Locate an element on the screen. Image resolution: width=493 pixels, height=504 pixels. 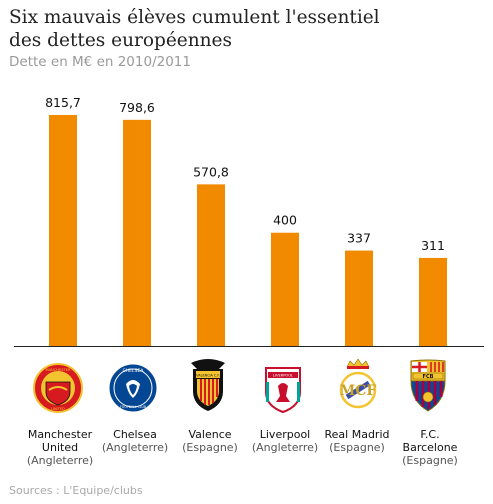
club-label-chelsea: Chelsea (Angleterre) is located at coordinates (135, 441).